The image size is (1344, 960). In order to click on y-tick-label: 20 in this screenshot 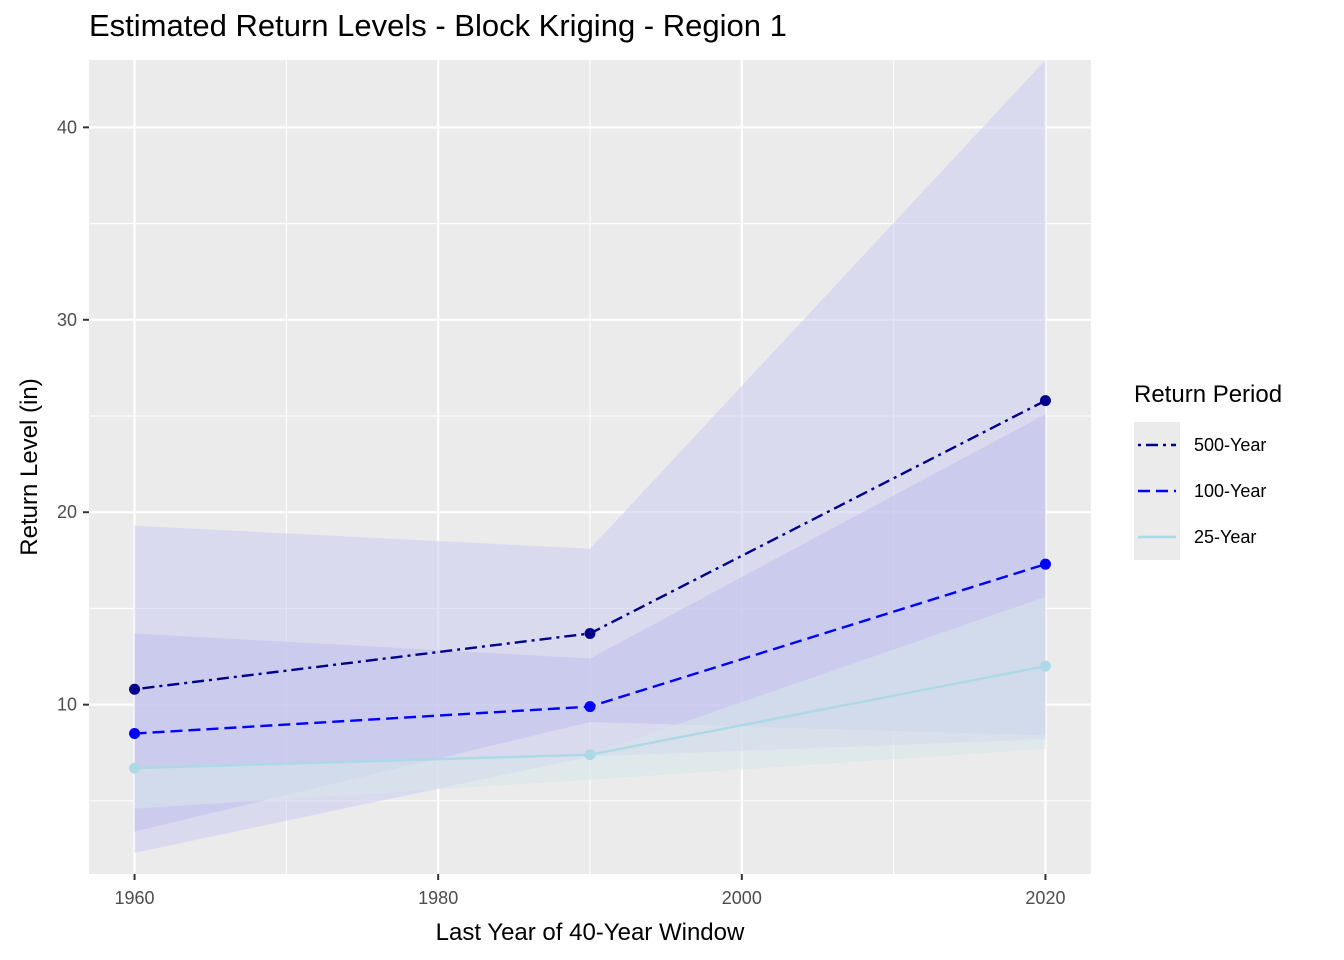, I will do `click(67, 512)`.